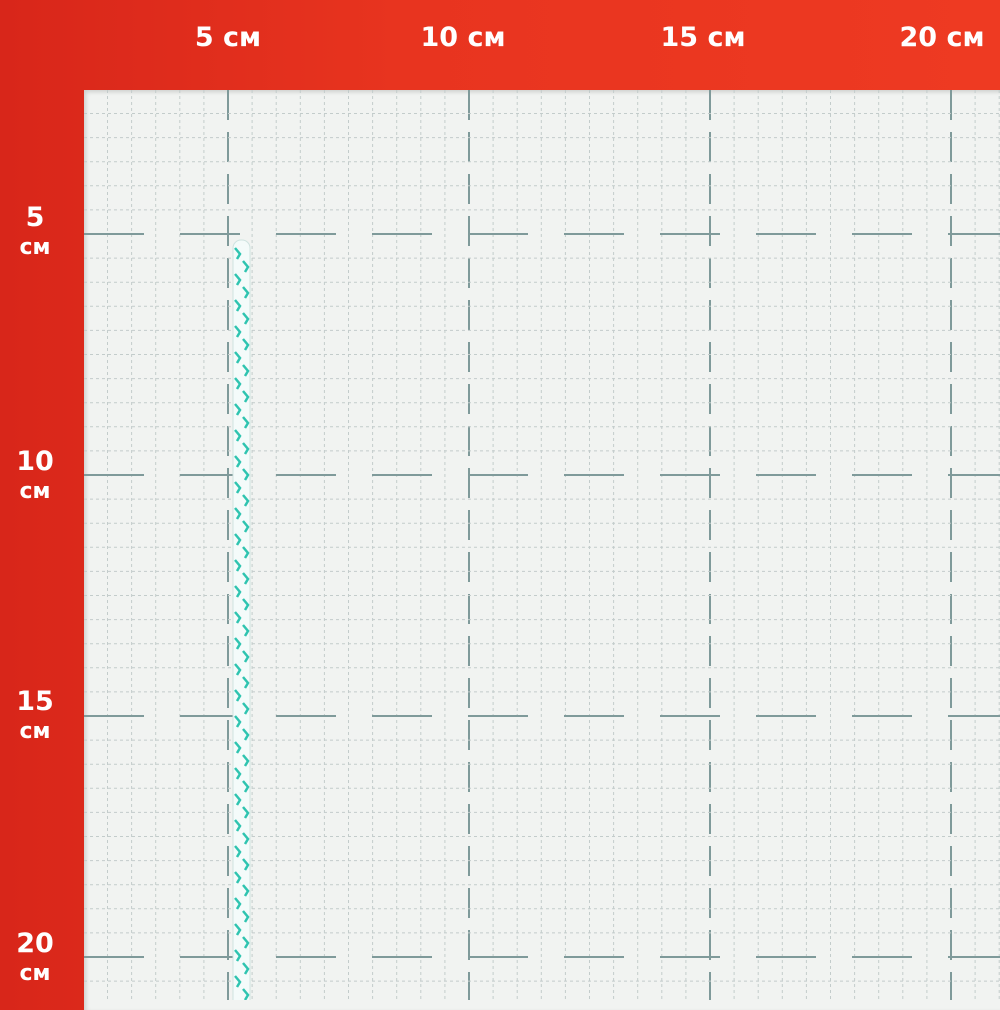 This screenshot has width=1000, height=1010. I want to click on left-label-10cm: 10 см, so click(35, 477).